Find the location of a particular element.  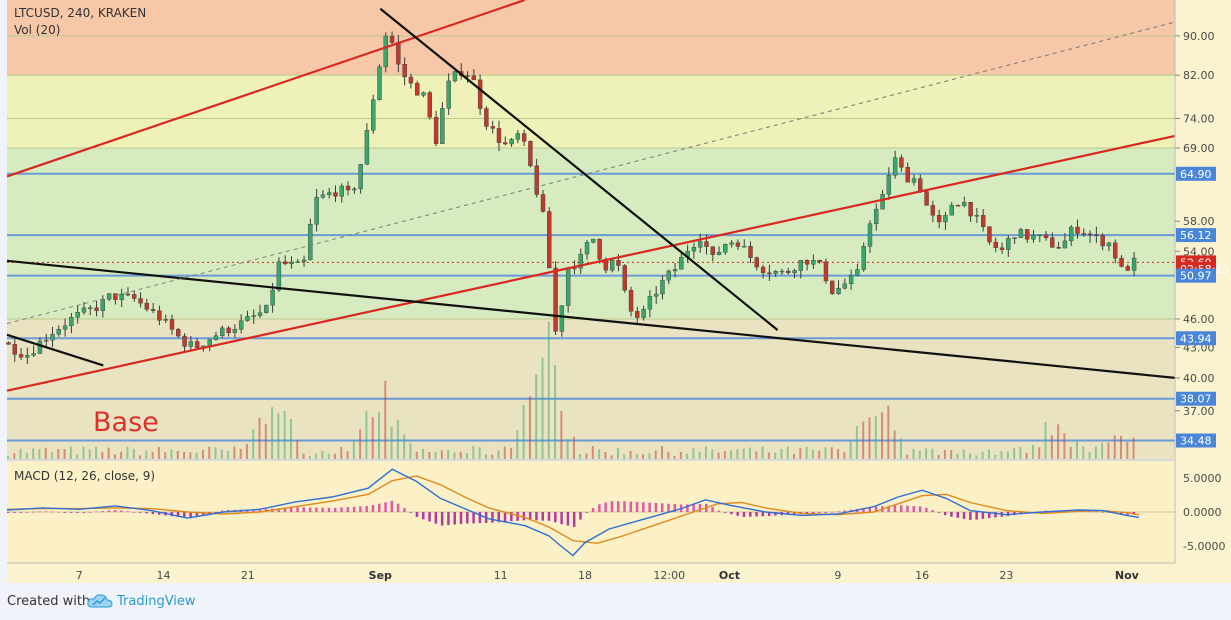

time-axis: 7 14 21 Sep 11 18 12:00 Oct 9 16 23 Nov is located at coordinates (608, 575).